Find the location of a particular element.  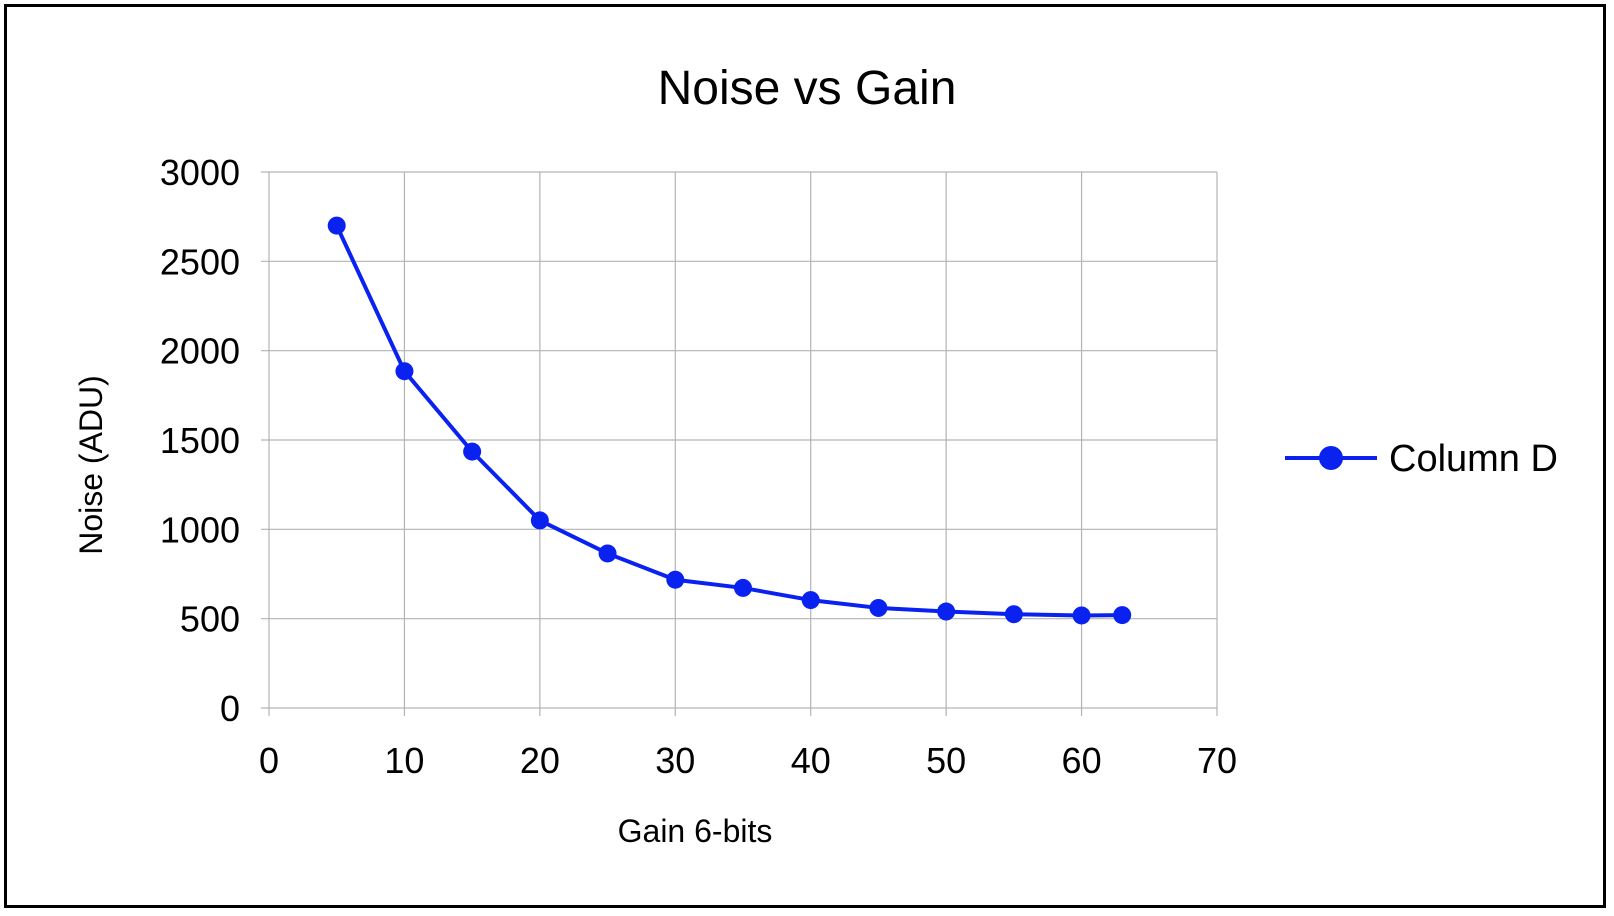

x-tick-label: 50 is located at coordinates (946, 760).